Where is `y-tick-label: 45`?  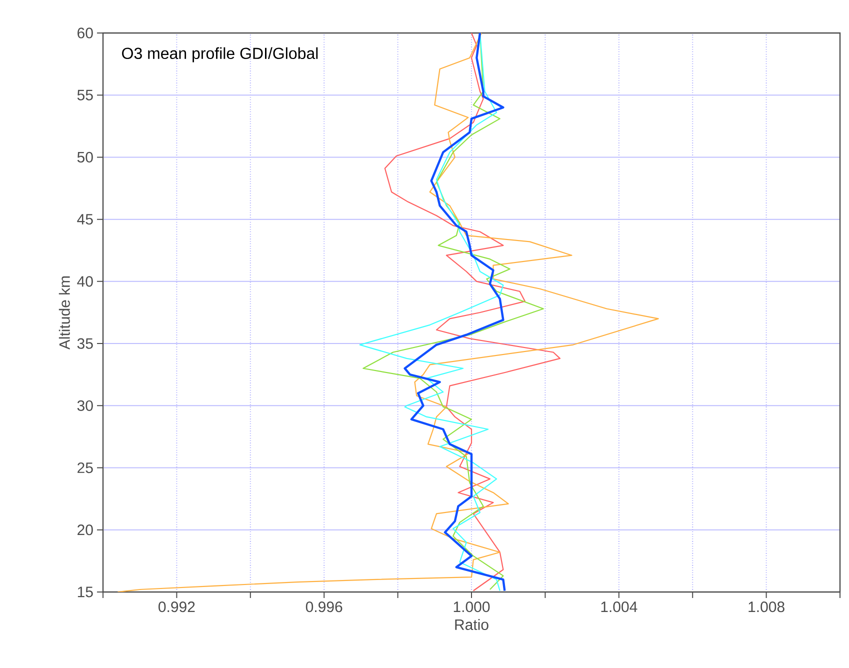
y-tick-label: 45 is located at coordinates (85, 219).